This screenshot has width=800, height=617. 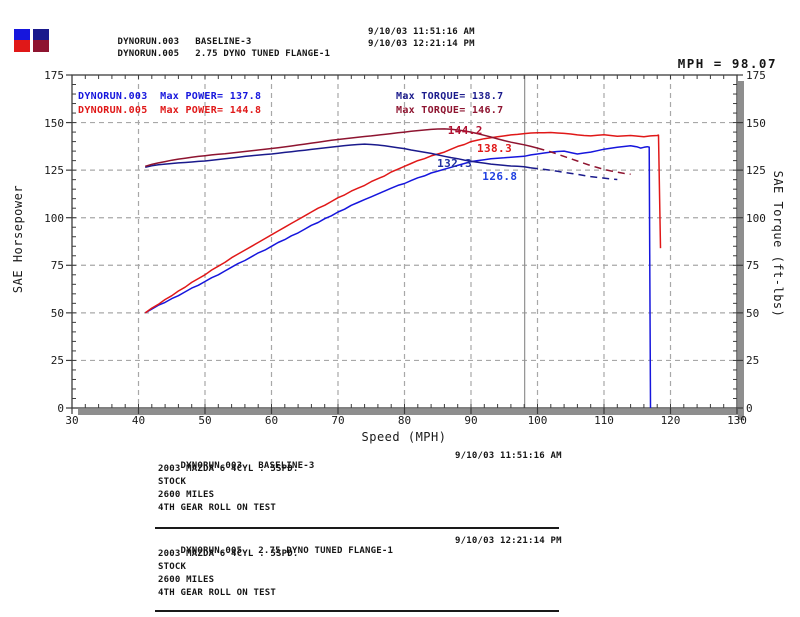 What do you see at coordinates (271, 420) in the screenshot?
I see `x-tick-label: 60` at bounding box center [271, 420].